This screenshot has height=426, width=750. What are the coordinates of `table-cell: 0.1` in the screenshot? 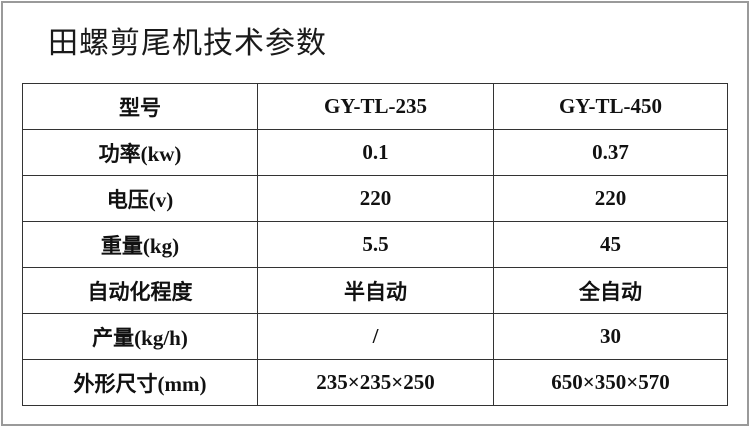 It's located at (375, 152).